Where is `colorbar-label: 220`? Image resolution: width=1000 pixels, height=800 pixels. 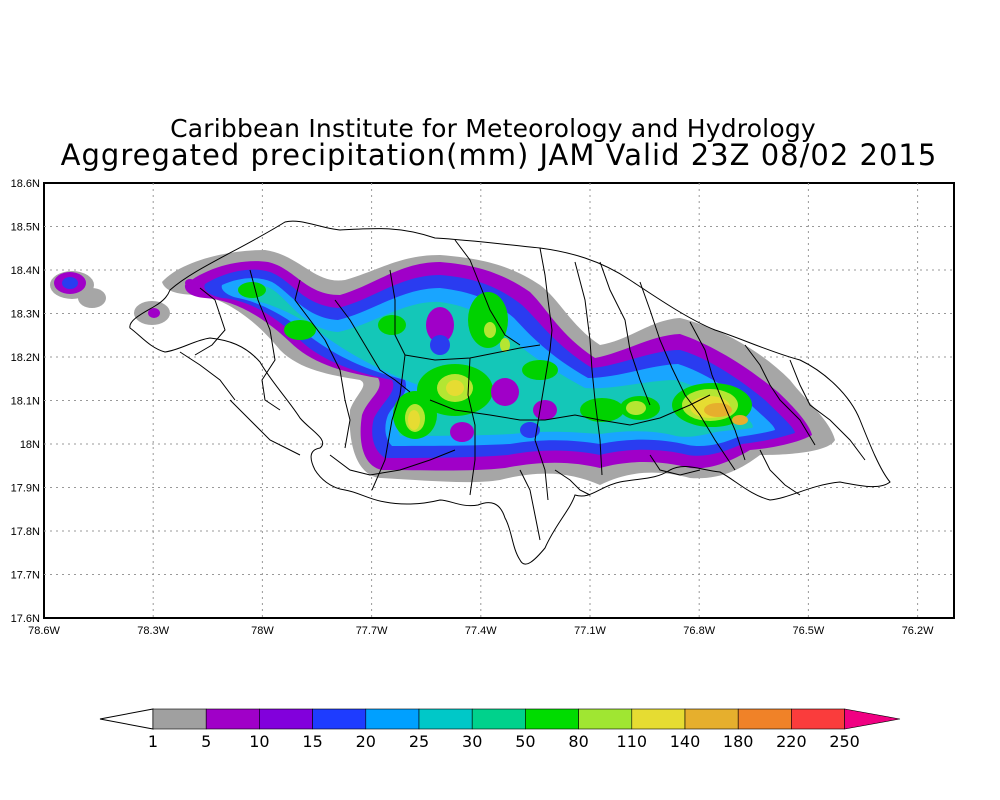 colorbar-label: 220 is located at coordinates (791, 741).